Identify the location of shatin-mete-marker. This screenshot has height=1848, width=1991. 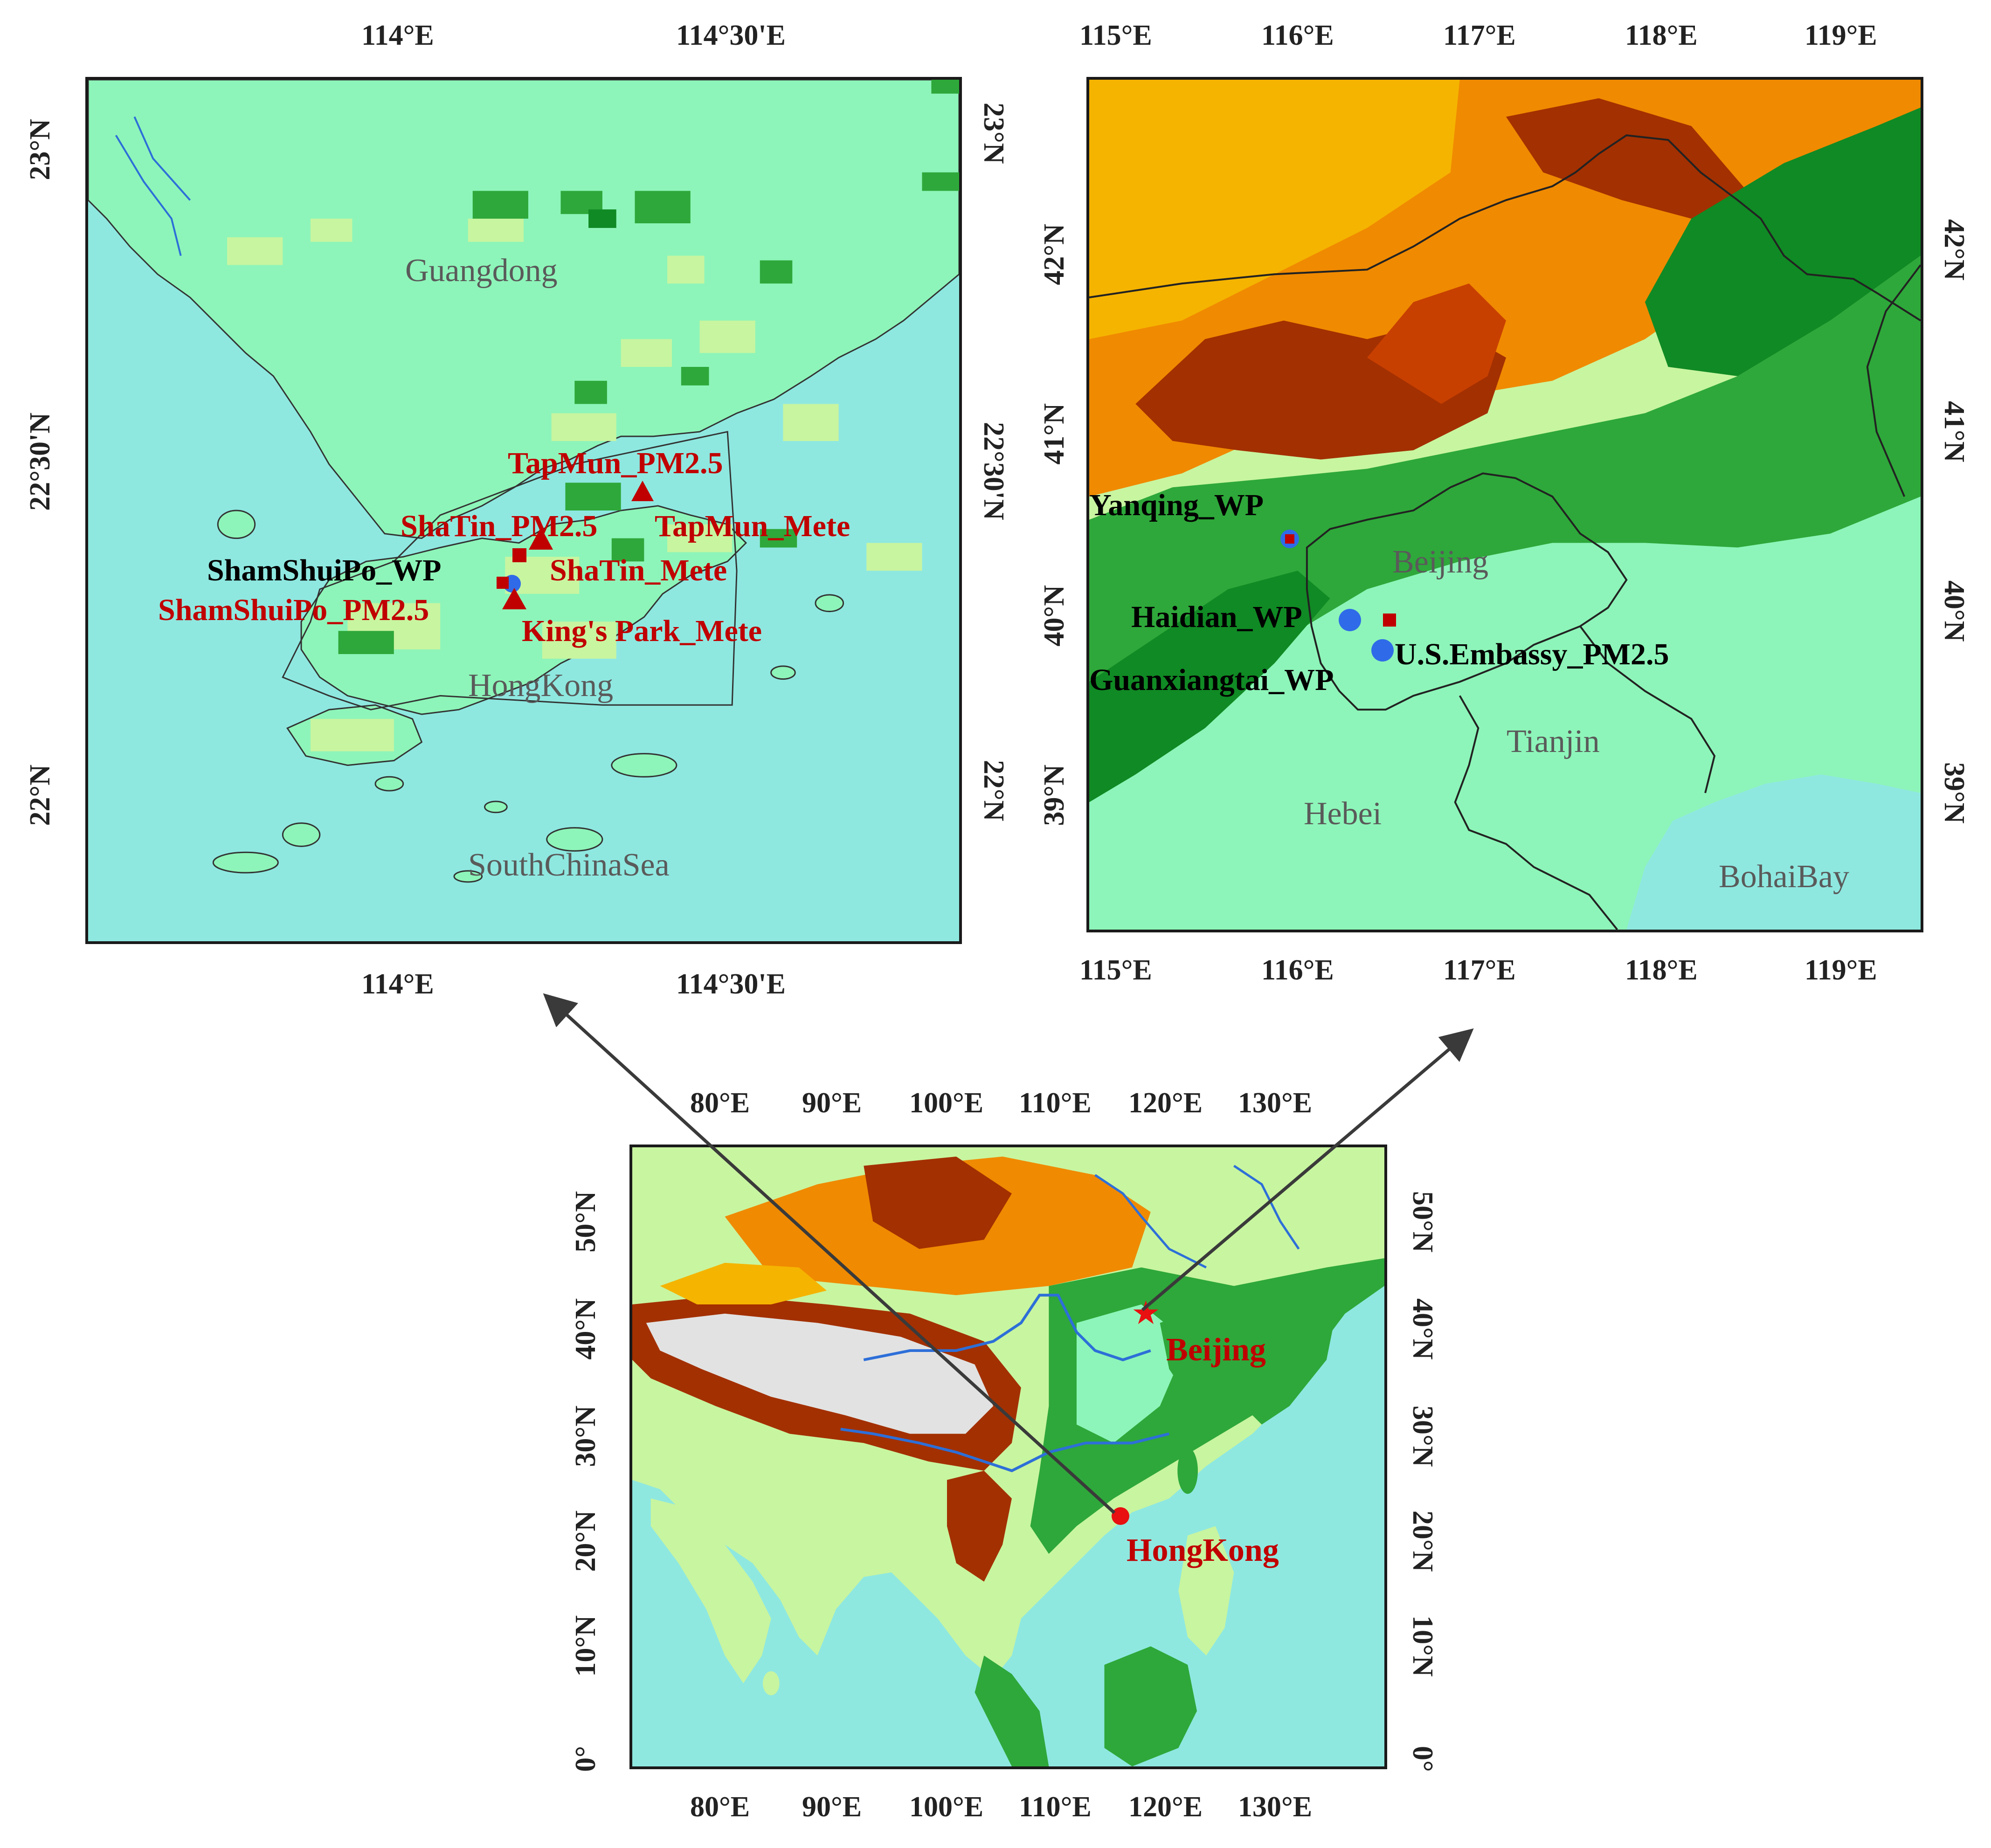
(541, 538).